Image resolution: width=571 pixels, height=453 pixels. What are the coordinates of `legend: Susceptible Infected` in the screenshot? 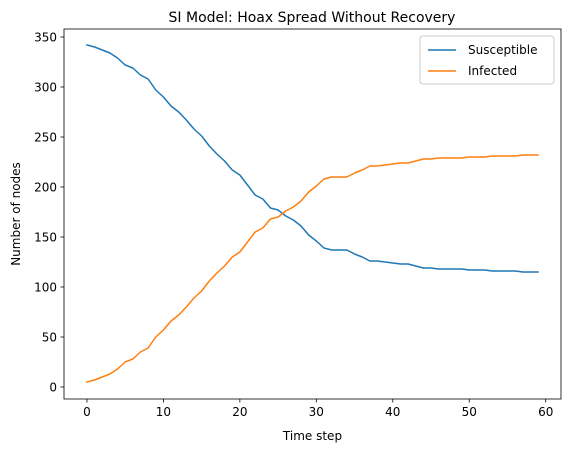 It's located at (487, 60).